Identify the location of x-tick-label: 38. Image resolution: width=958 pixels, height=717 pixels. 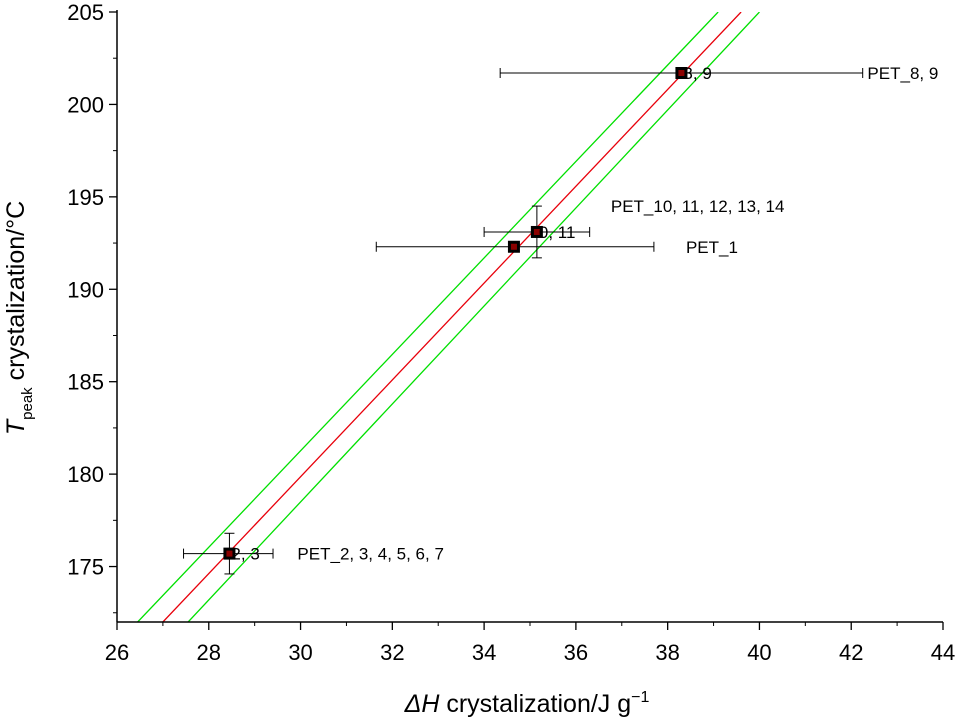
(667, 652).